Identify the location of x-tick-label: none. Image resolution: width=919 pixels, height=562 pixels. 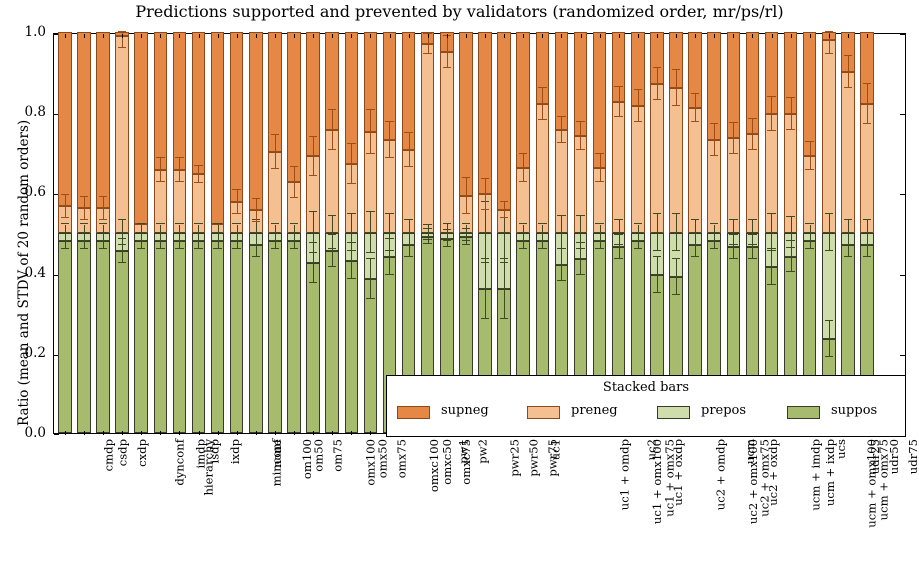
(276, 453).